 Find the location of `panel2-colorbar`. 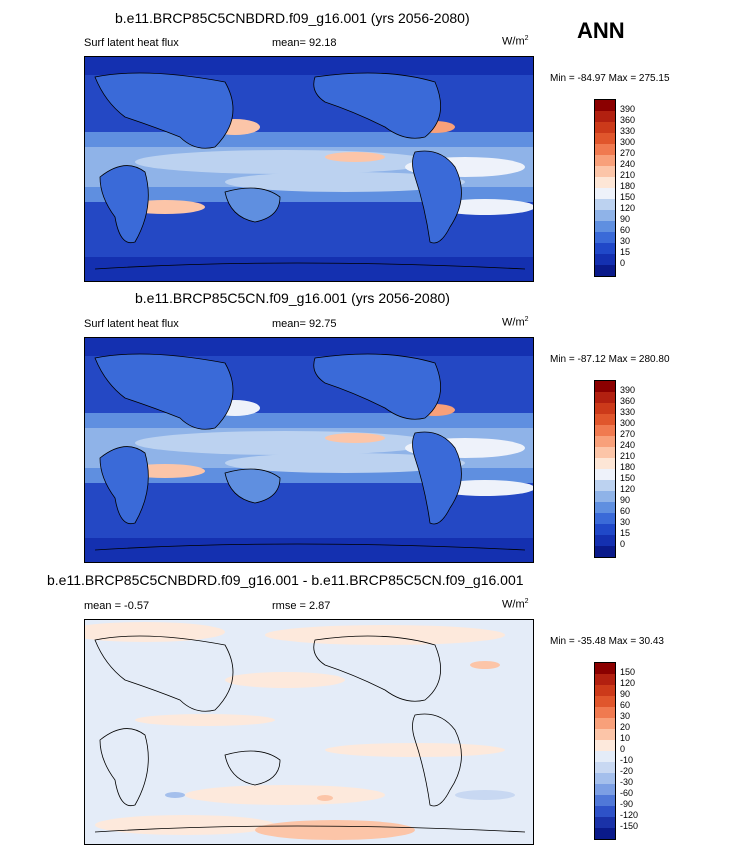

panel2-colorbar is located at coordinates (605, 469).